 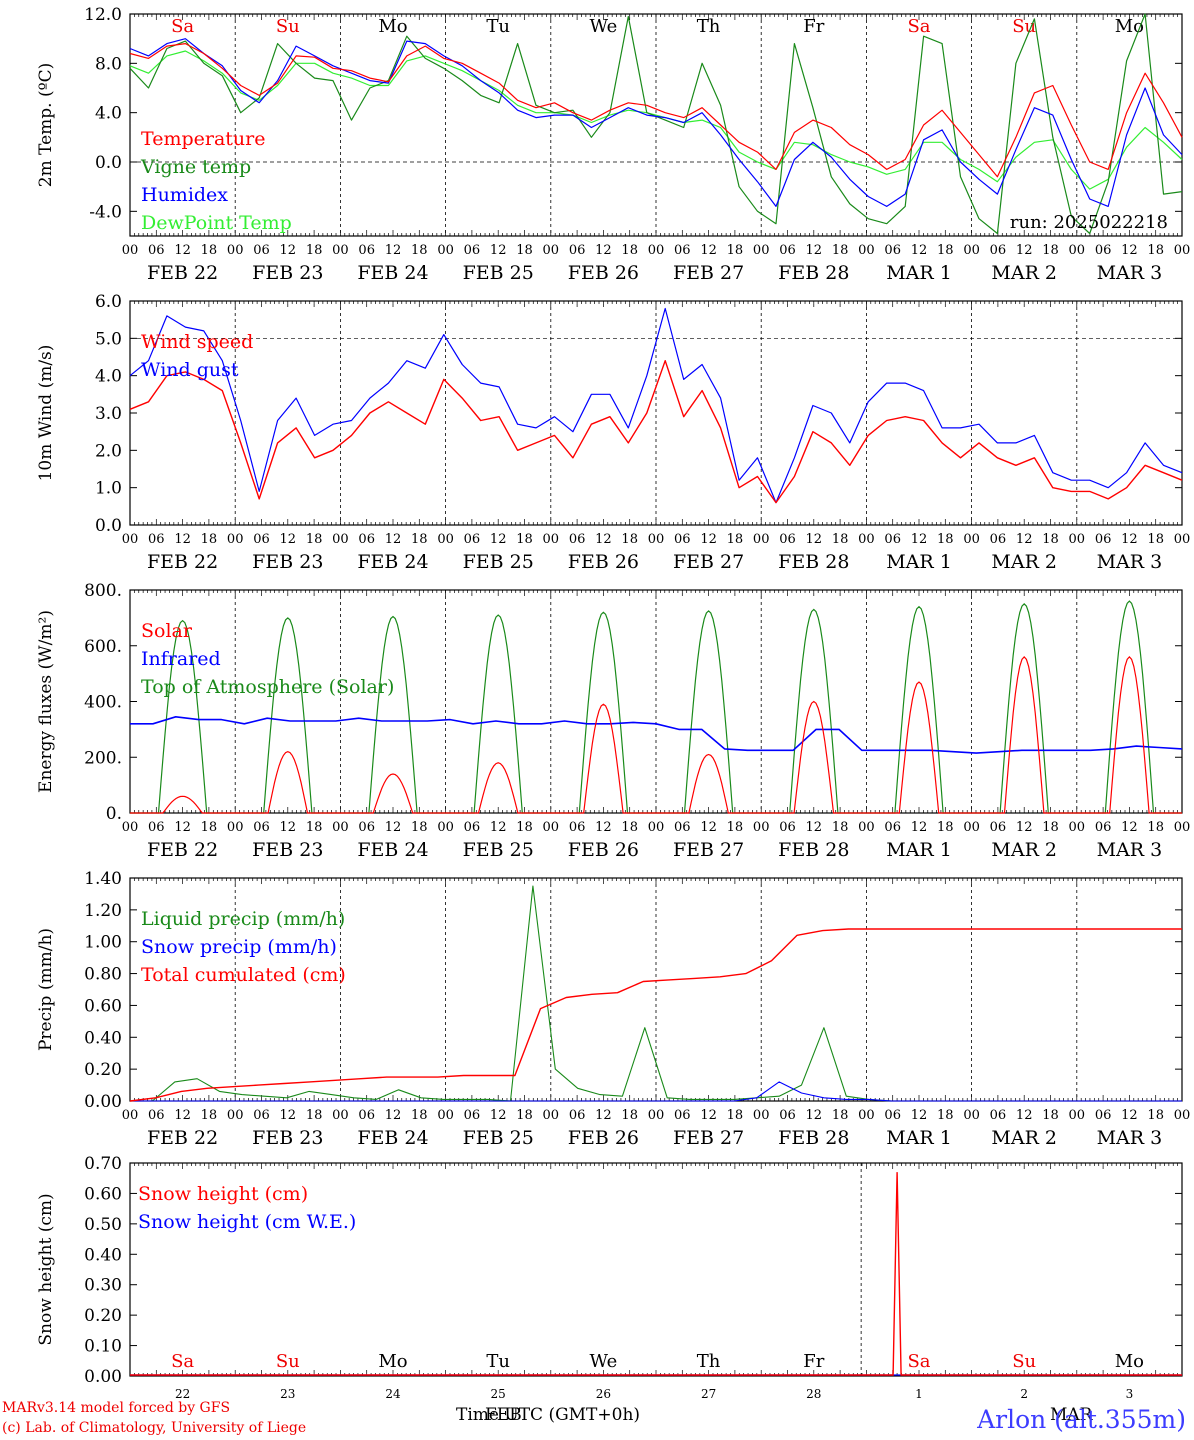 I want to click on legend-entry: Liquid precip (mm/h), so click(x=243, y=919).